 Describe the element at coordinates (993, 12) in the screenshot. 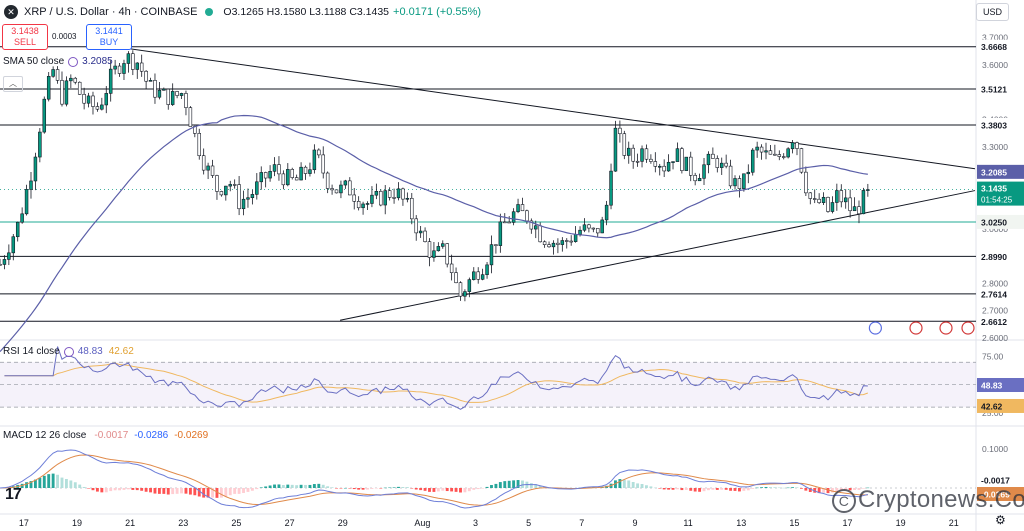

I see `currency-selector: USD` at that location.